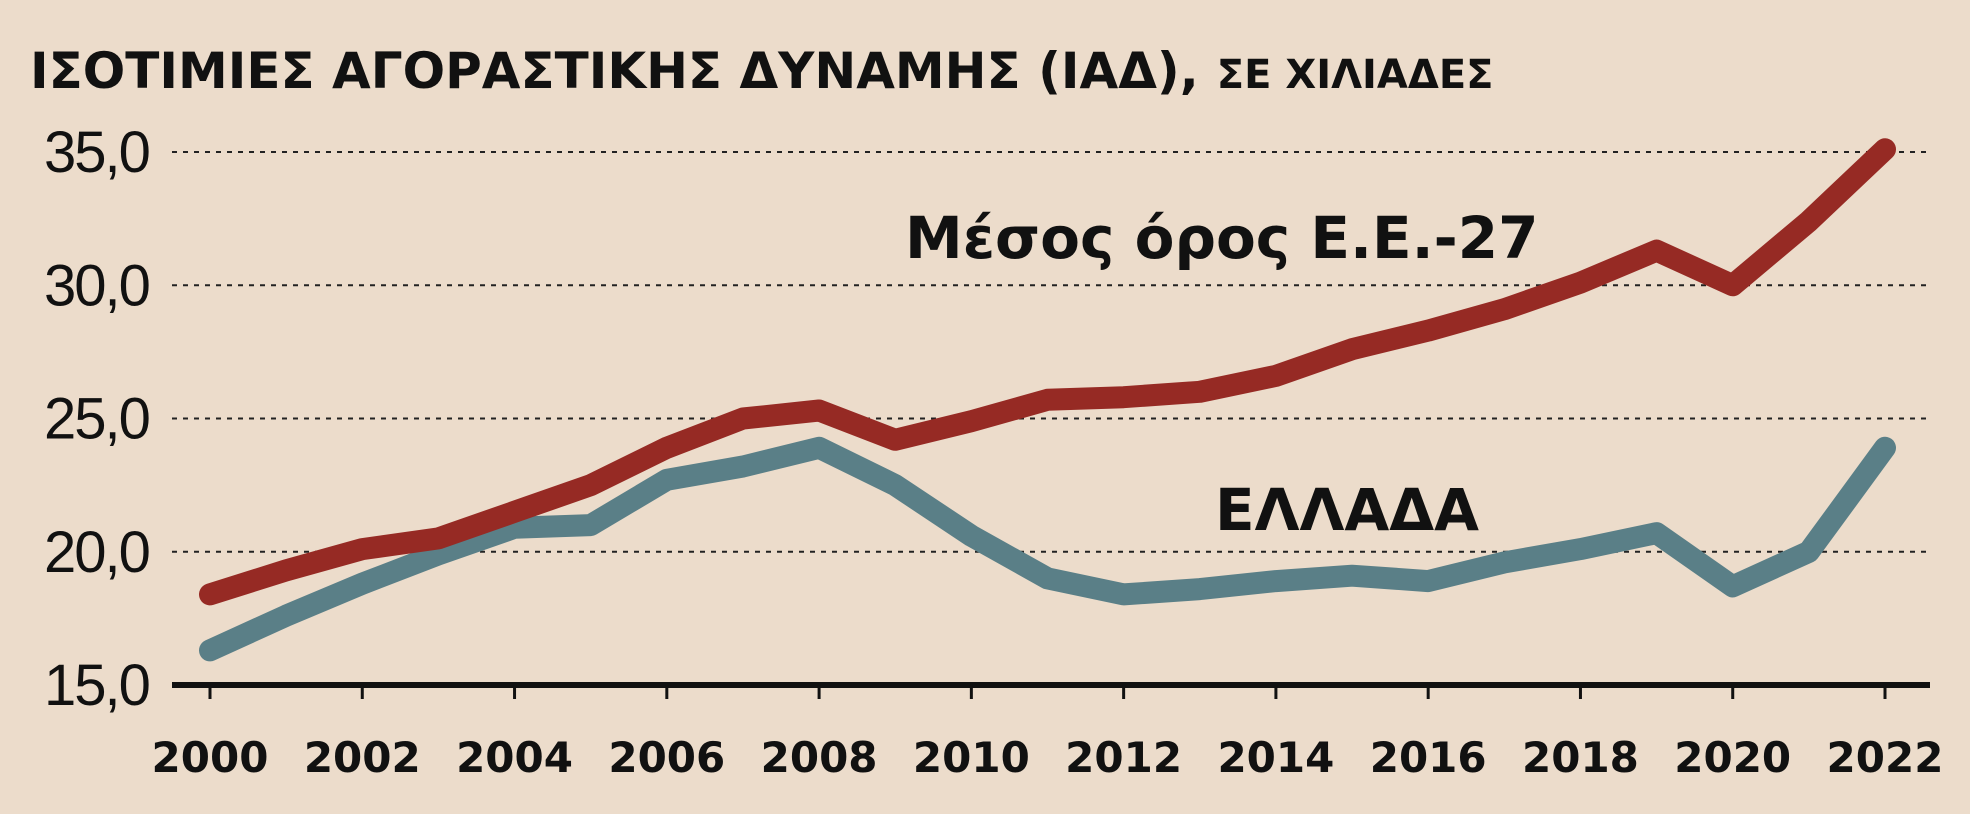  Describe the element at coordinates (1355, 75) in the screenshot. I see `chart-subtitle: ΣΕ ΧΙΛΙΑΔΕΣ` at that location.